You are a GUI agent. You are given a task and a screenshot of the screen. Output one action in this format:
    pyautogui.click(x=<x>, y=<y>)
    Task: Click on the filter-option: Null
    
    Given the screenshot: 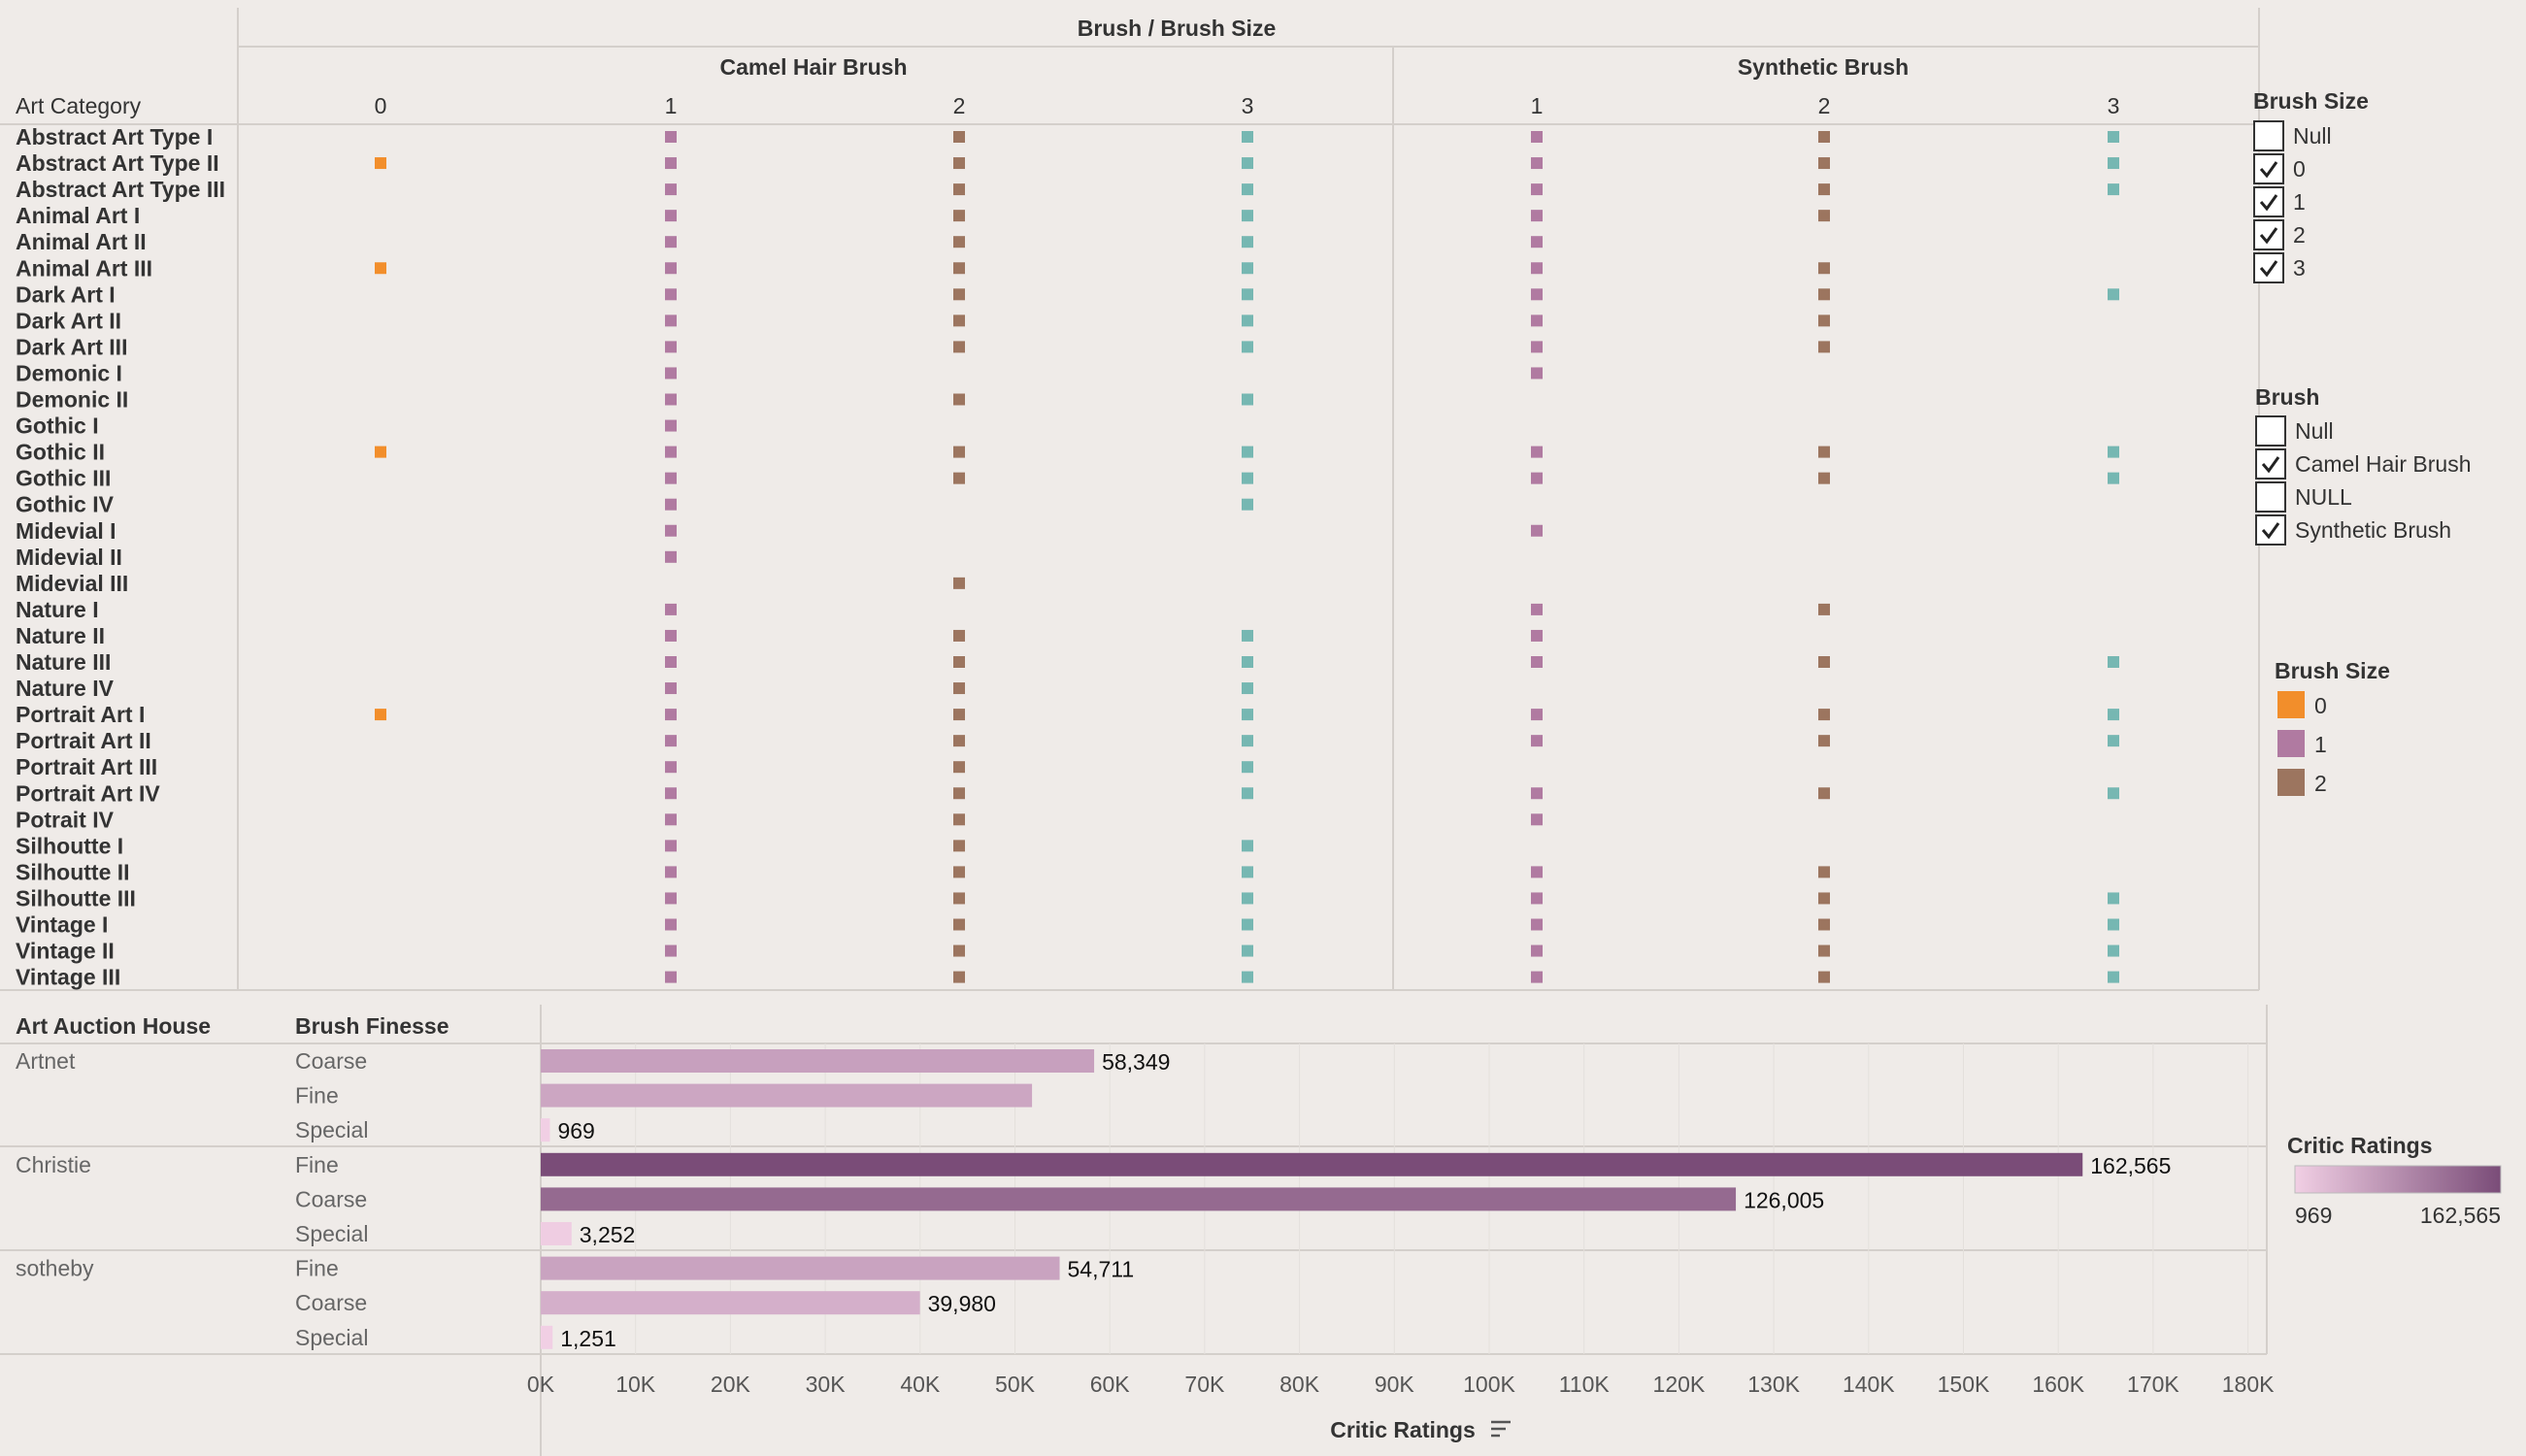 What is the action you would take?
    pyautogui.click(x=2292, y=135)
    